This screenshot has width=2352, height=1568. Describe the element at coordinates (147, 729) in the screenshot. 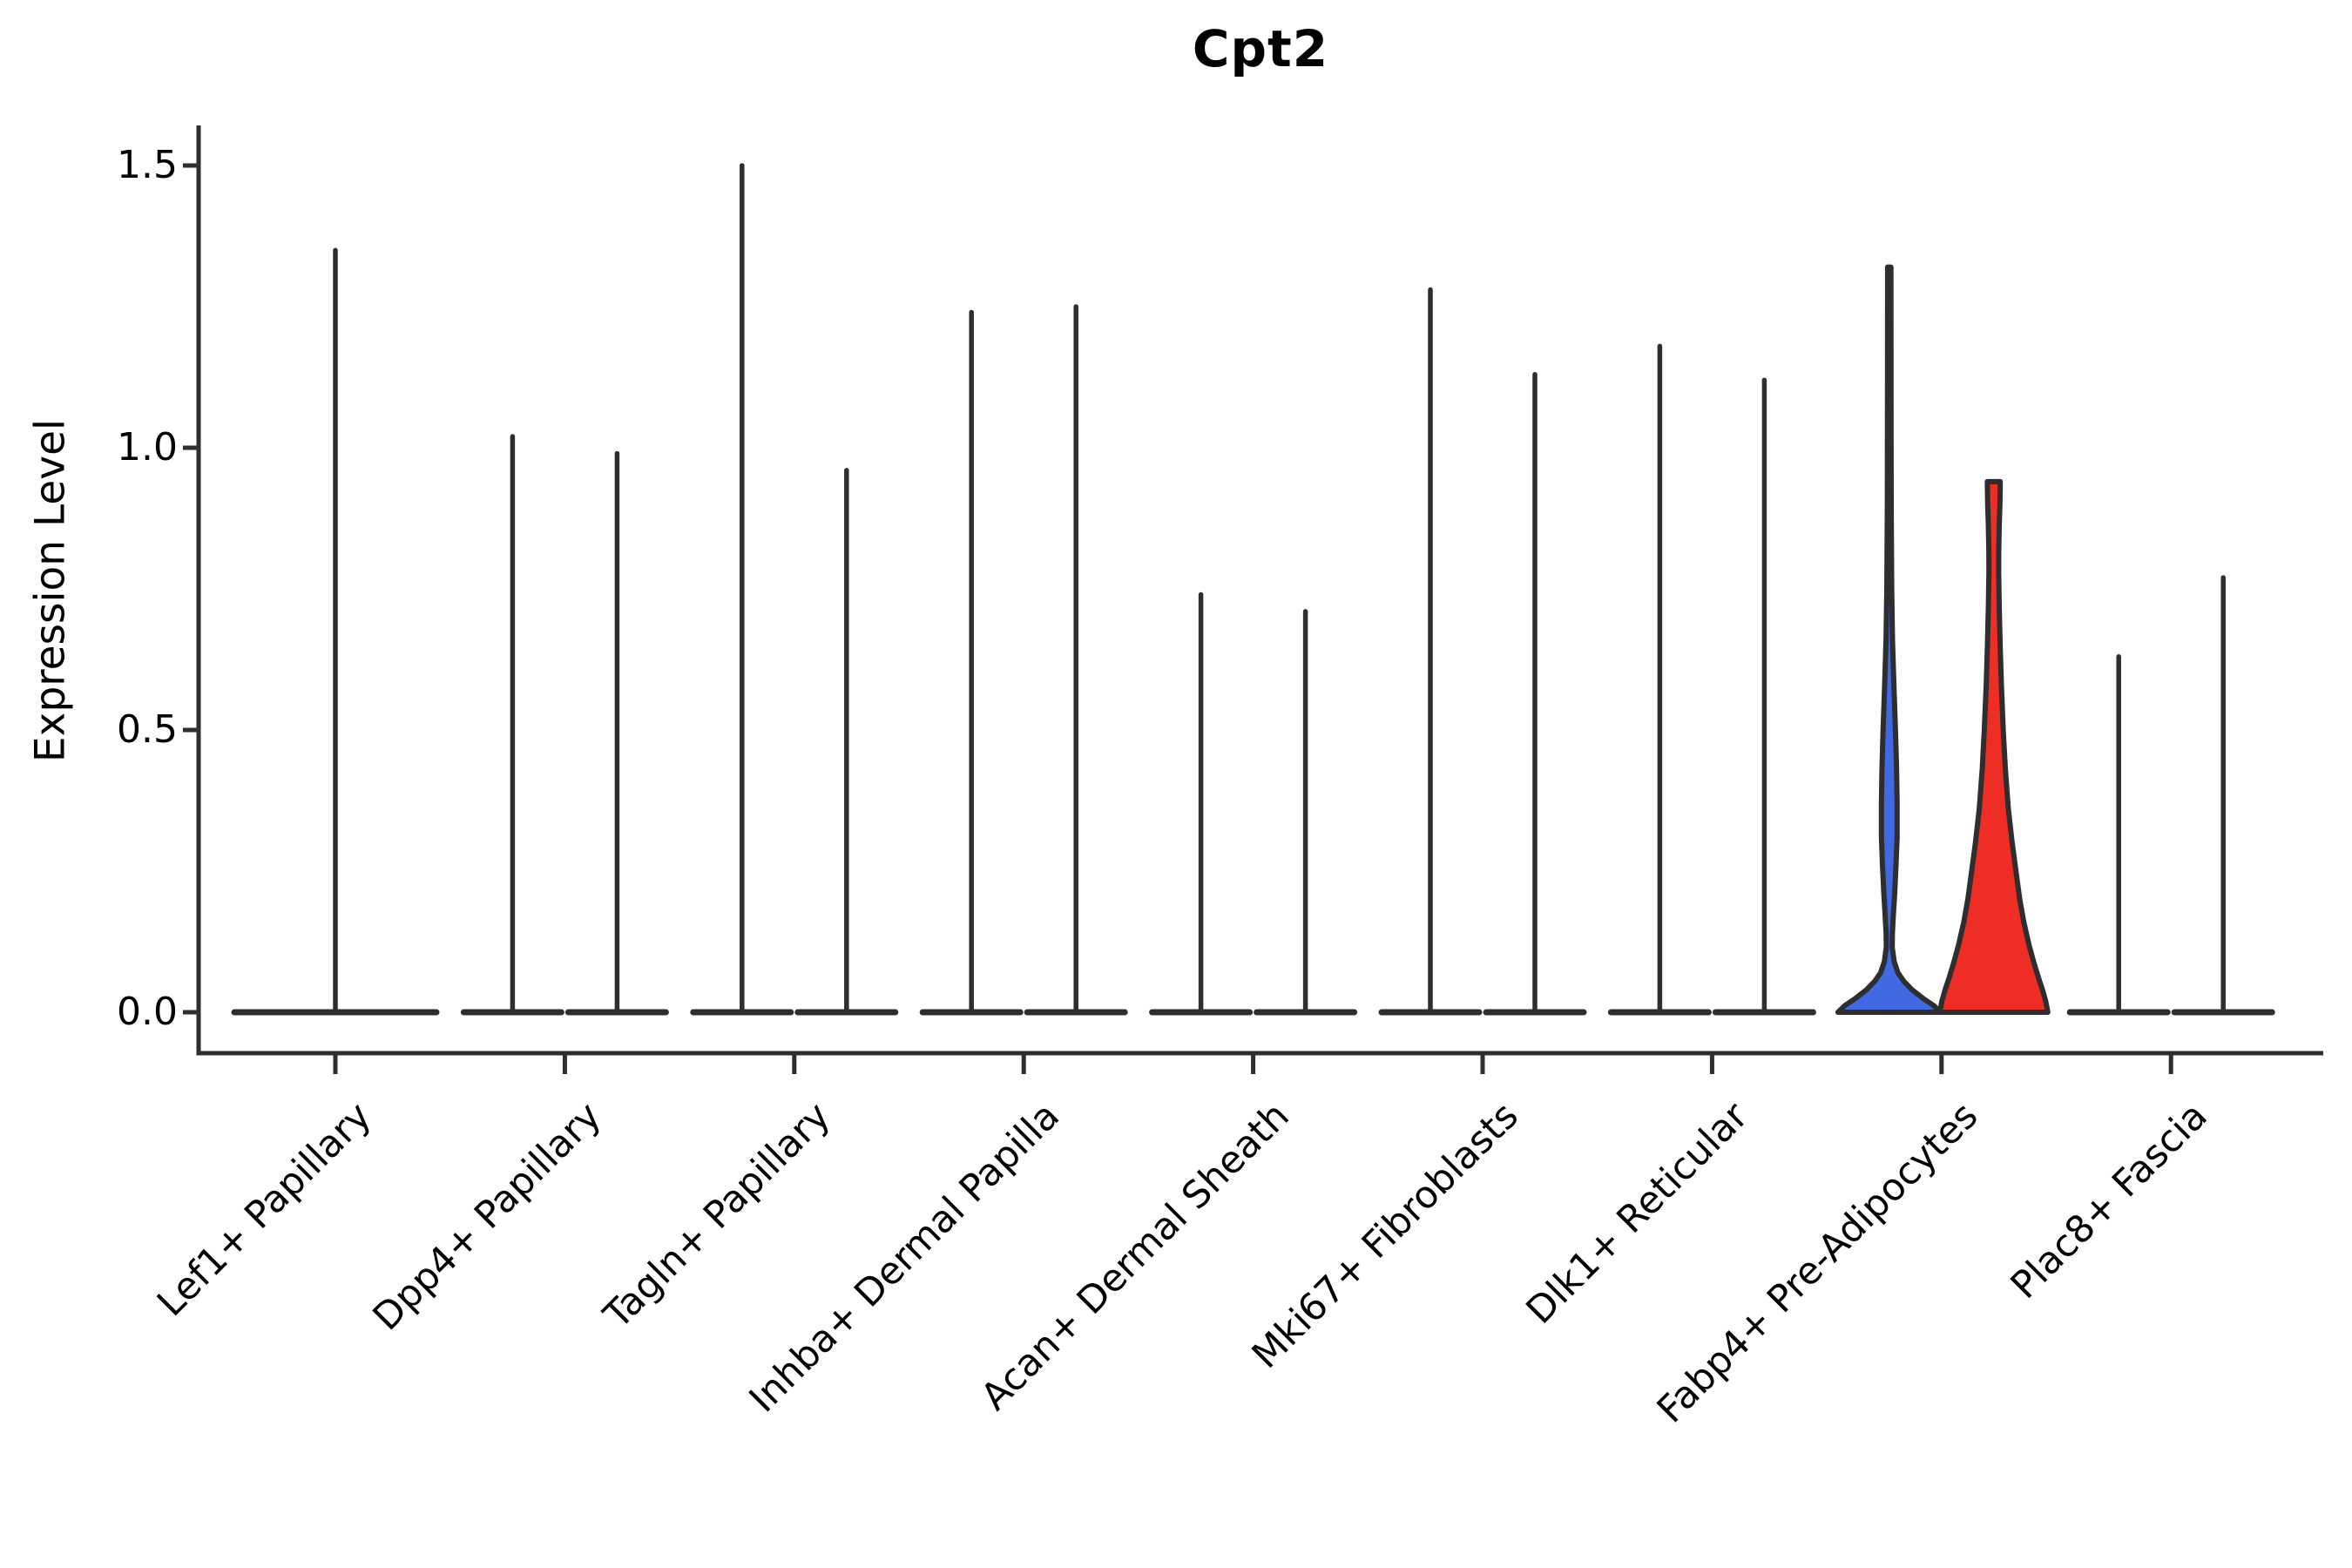

I see `y-tick-label: 0.5` at that location.